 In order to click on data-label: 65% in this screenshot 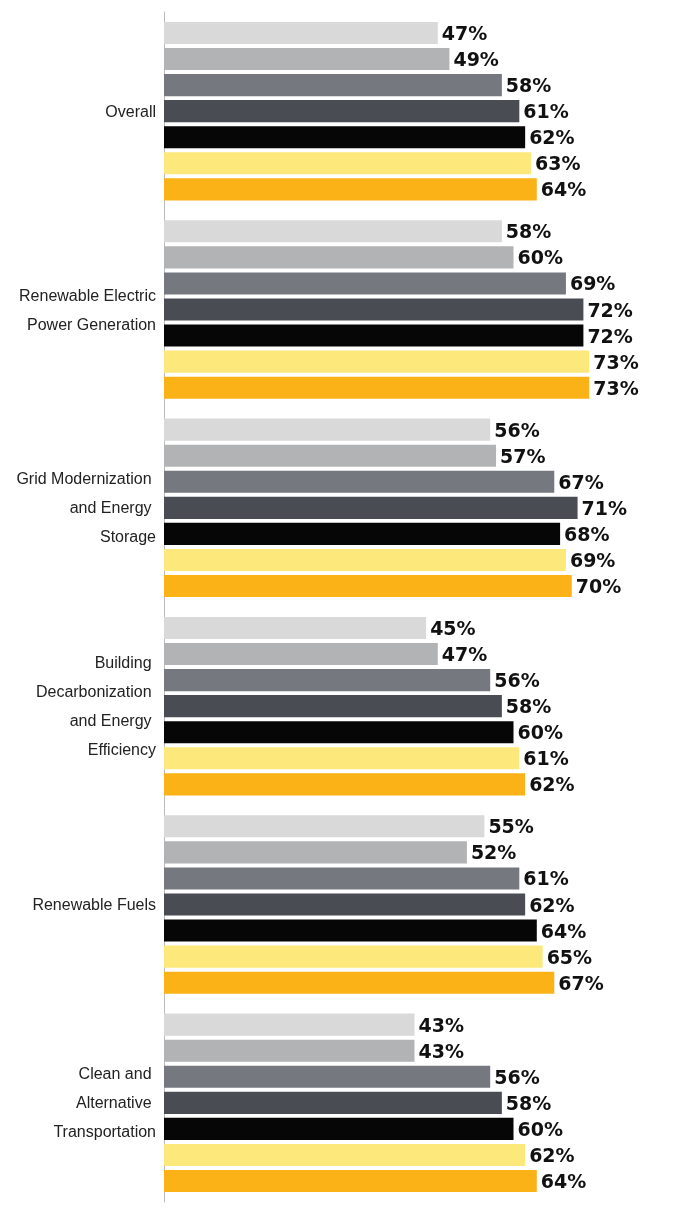, I will do `click(569, 956)`.